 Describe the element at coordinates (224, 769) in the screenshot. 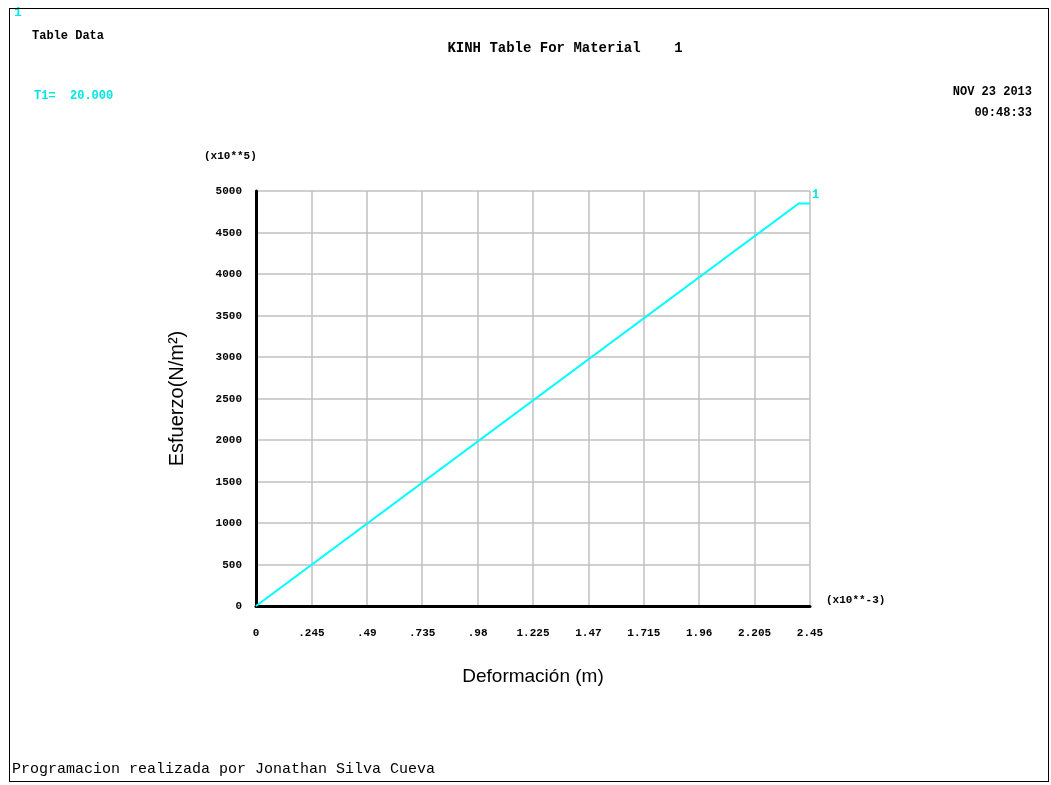

I see `text: Programacion realizada por Jonathan Silva Cueva` at that location.